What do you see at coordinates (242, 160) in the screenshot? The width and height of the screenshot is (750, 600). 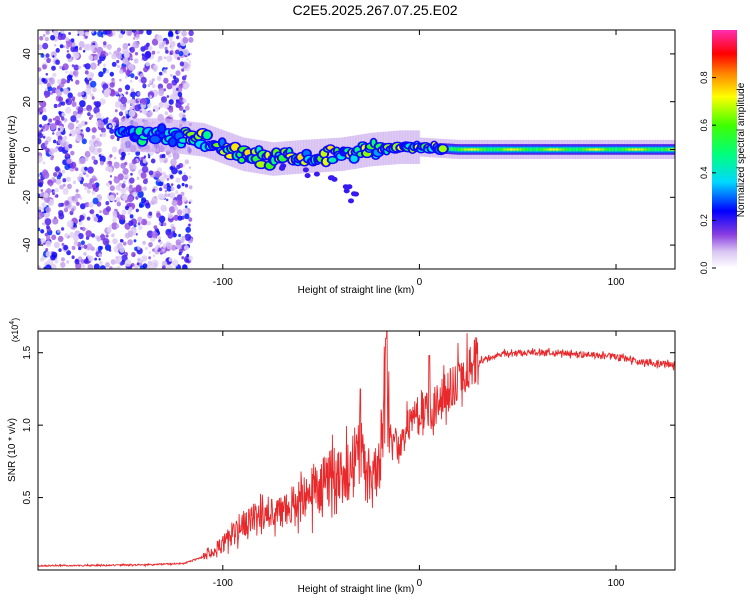 I see `signal-blob` at bounding box center [242, 160].